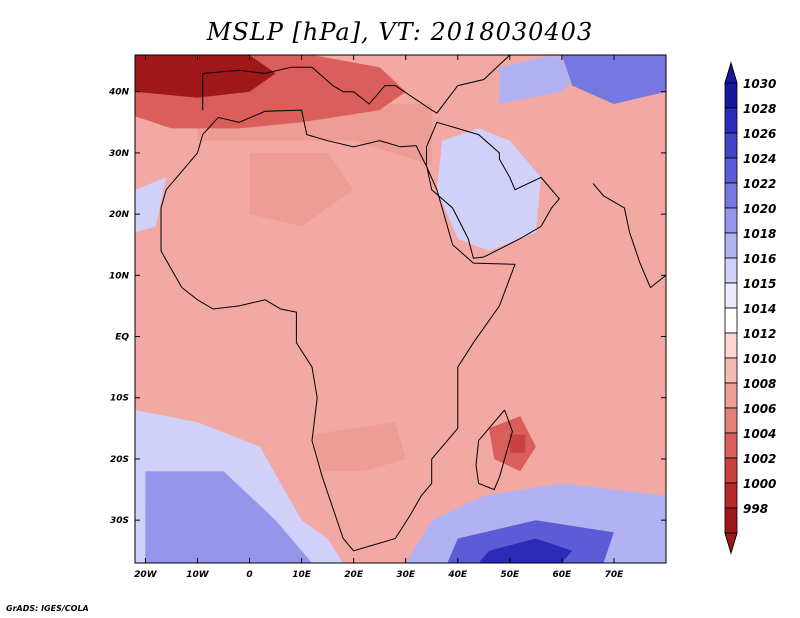 The width and height of the screenshot is (800, 618). What do you see at coordinates (759, 334) in the screenshot?
I see `colorbar-label: 1012` at bounding box center [759, 334].